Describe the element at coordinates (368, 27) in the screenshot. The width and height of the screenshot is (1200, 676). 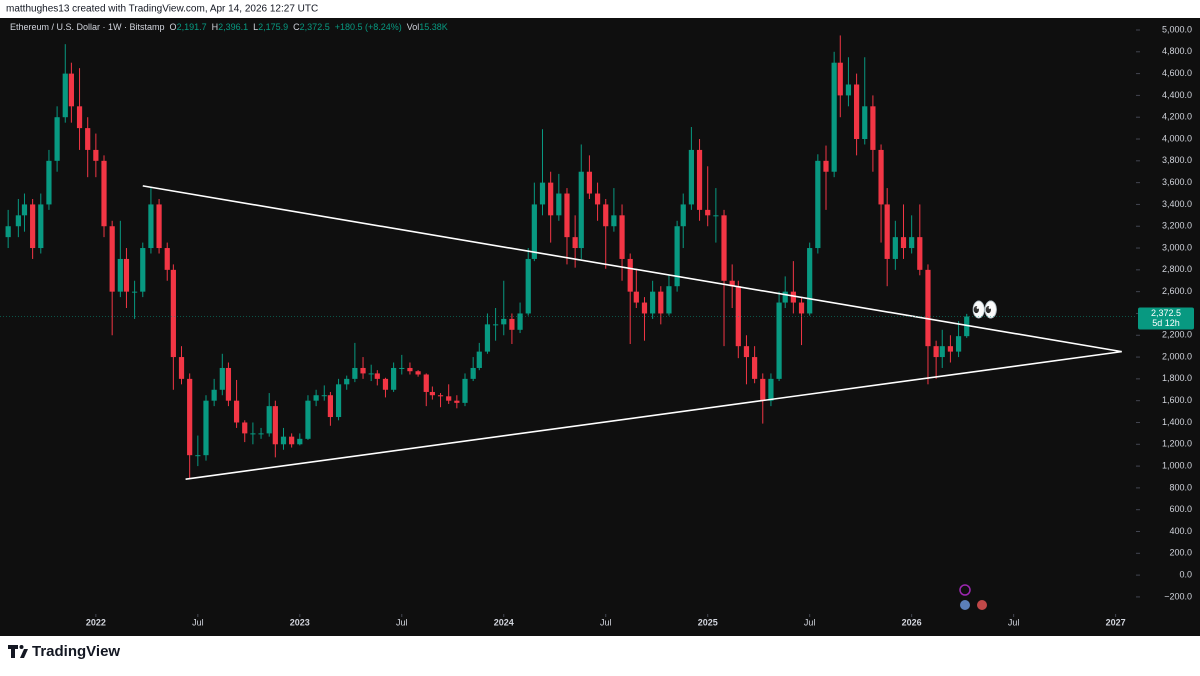
I see `legend-value: +180.5 (+8.24%)` at that location.